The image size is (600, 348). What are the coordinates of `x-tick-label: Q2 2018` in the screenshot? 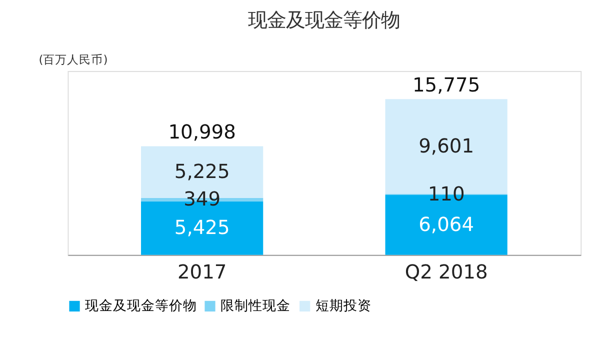 It's located at (446, 272).